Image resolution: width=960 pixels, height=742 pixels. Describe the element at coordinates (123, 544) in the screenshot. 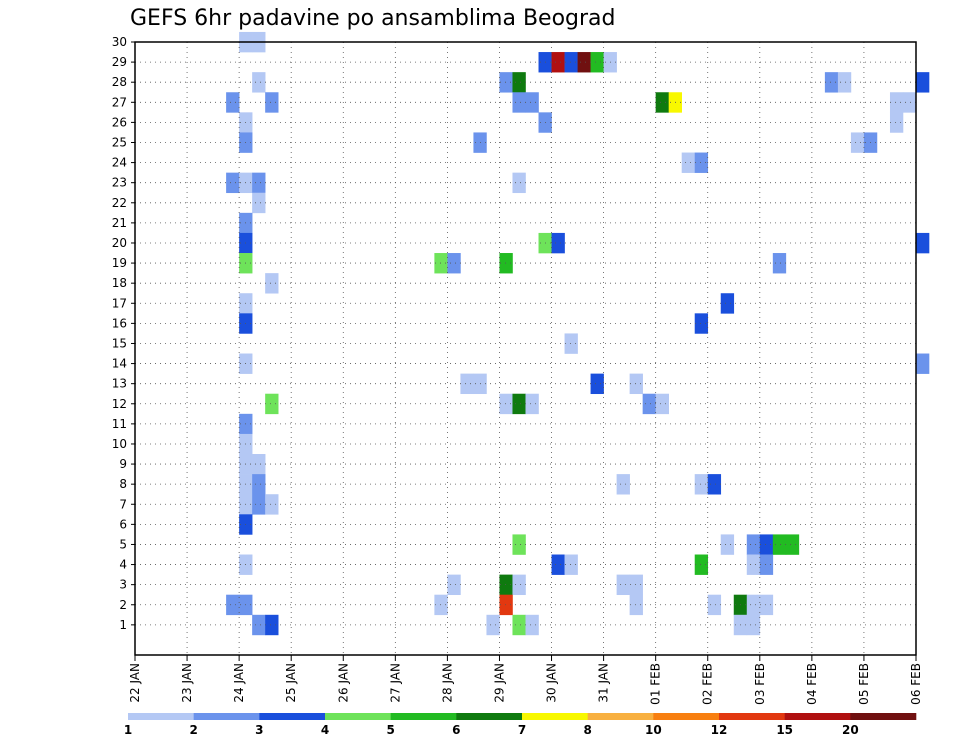

I see `y-tick-label: 5` at that location.